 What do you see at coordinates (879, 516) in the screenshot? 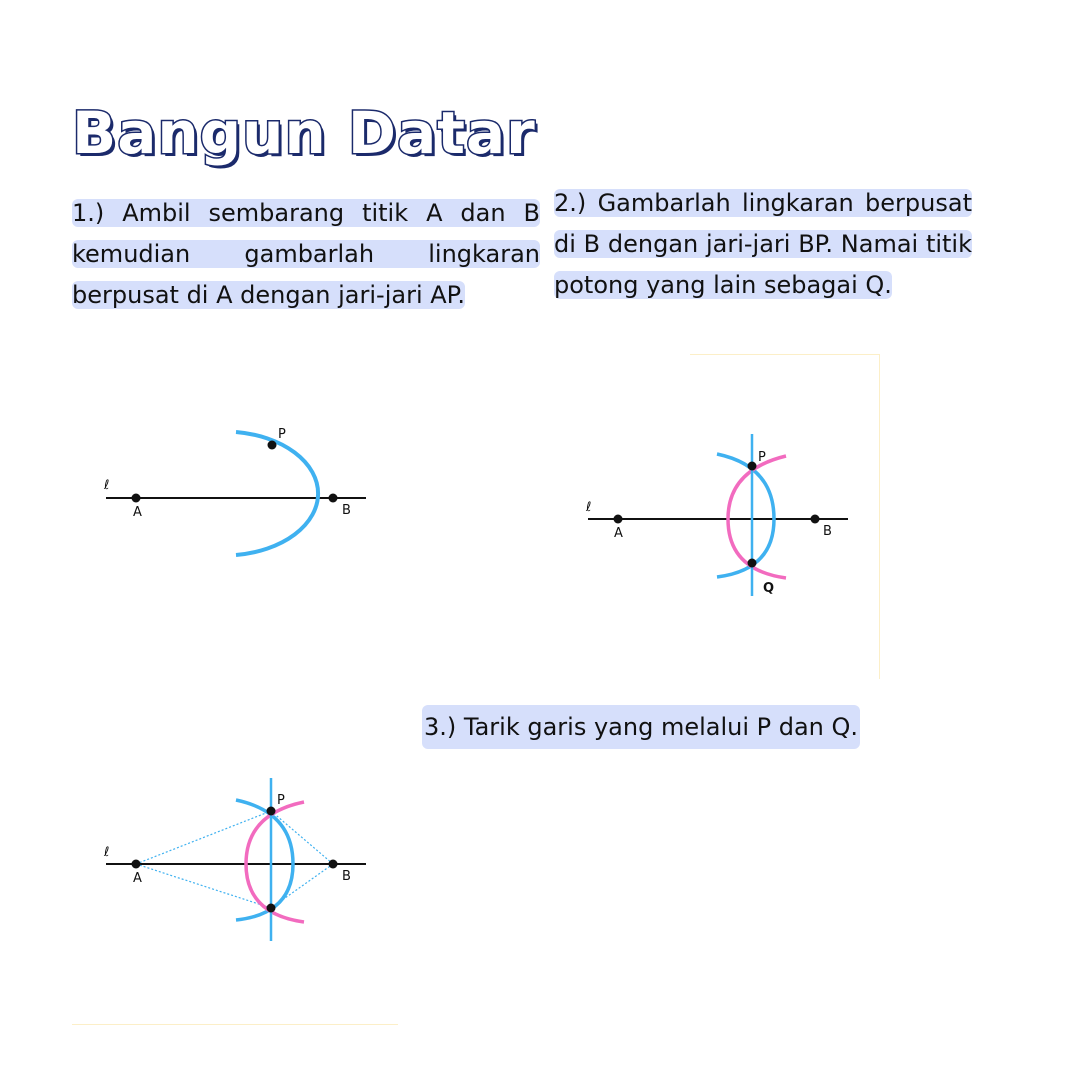
I see `frame-divider-vertical` at bounding box center [879, 516].